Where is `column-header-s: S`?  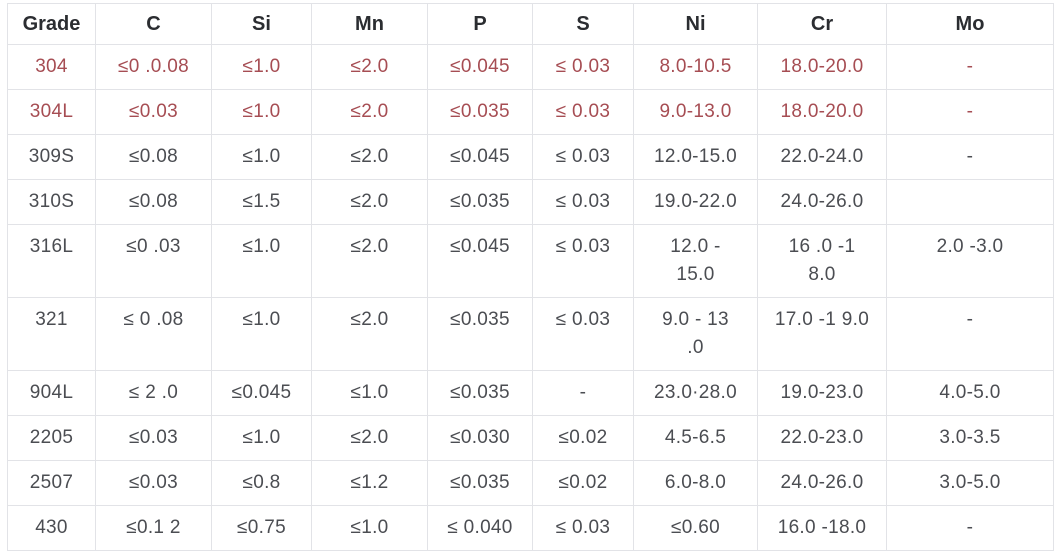 column-header-s: S is located at coordinates (583, 24).